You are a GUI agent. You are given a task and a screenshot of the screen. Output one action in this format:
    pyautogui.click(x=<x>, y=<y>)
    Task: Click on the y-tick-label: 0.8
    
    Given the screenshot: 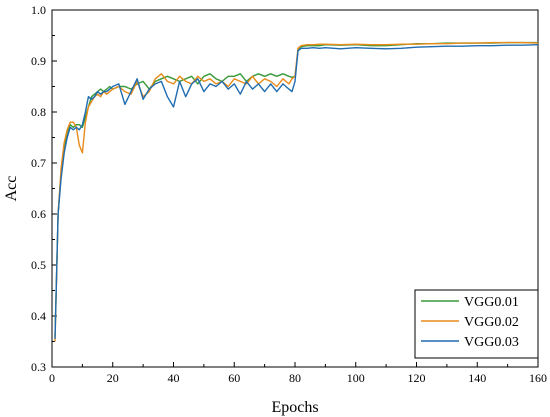 What is the action you would take?
    pyautogui.click(x=38, y=112)
    